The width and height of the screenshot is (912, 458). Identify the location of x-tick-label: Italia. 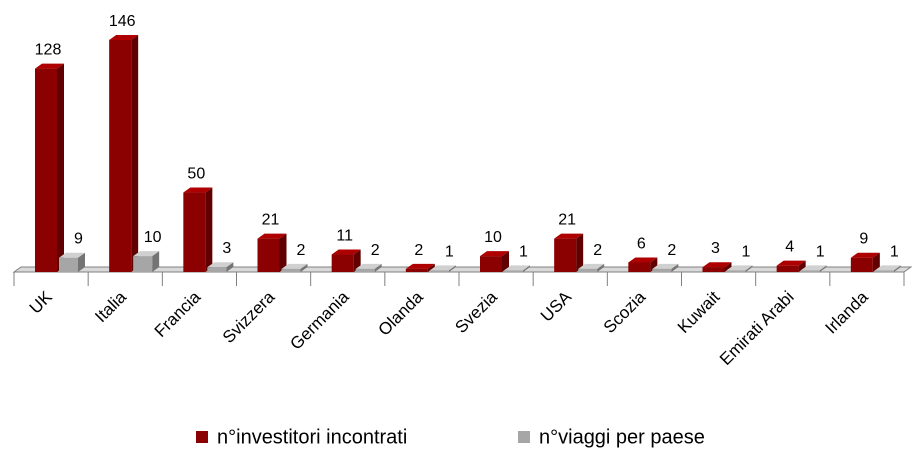
(110, 306).